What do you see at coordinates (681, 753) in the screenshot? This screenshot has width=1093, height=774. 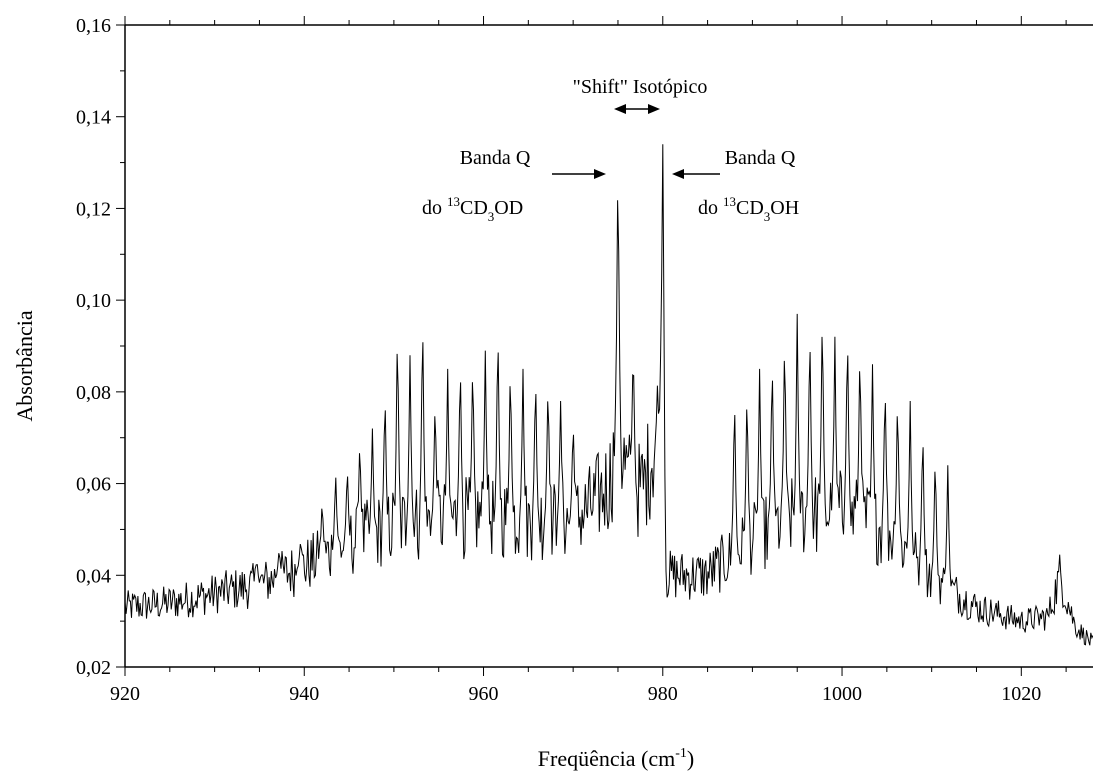 I see `x-axis-title-sup: -1` at bounding box center [681, 753].